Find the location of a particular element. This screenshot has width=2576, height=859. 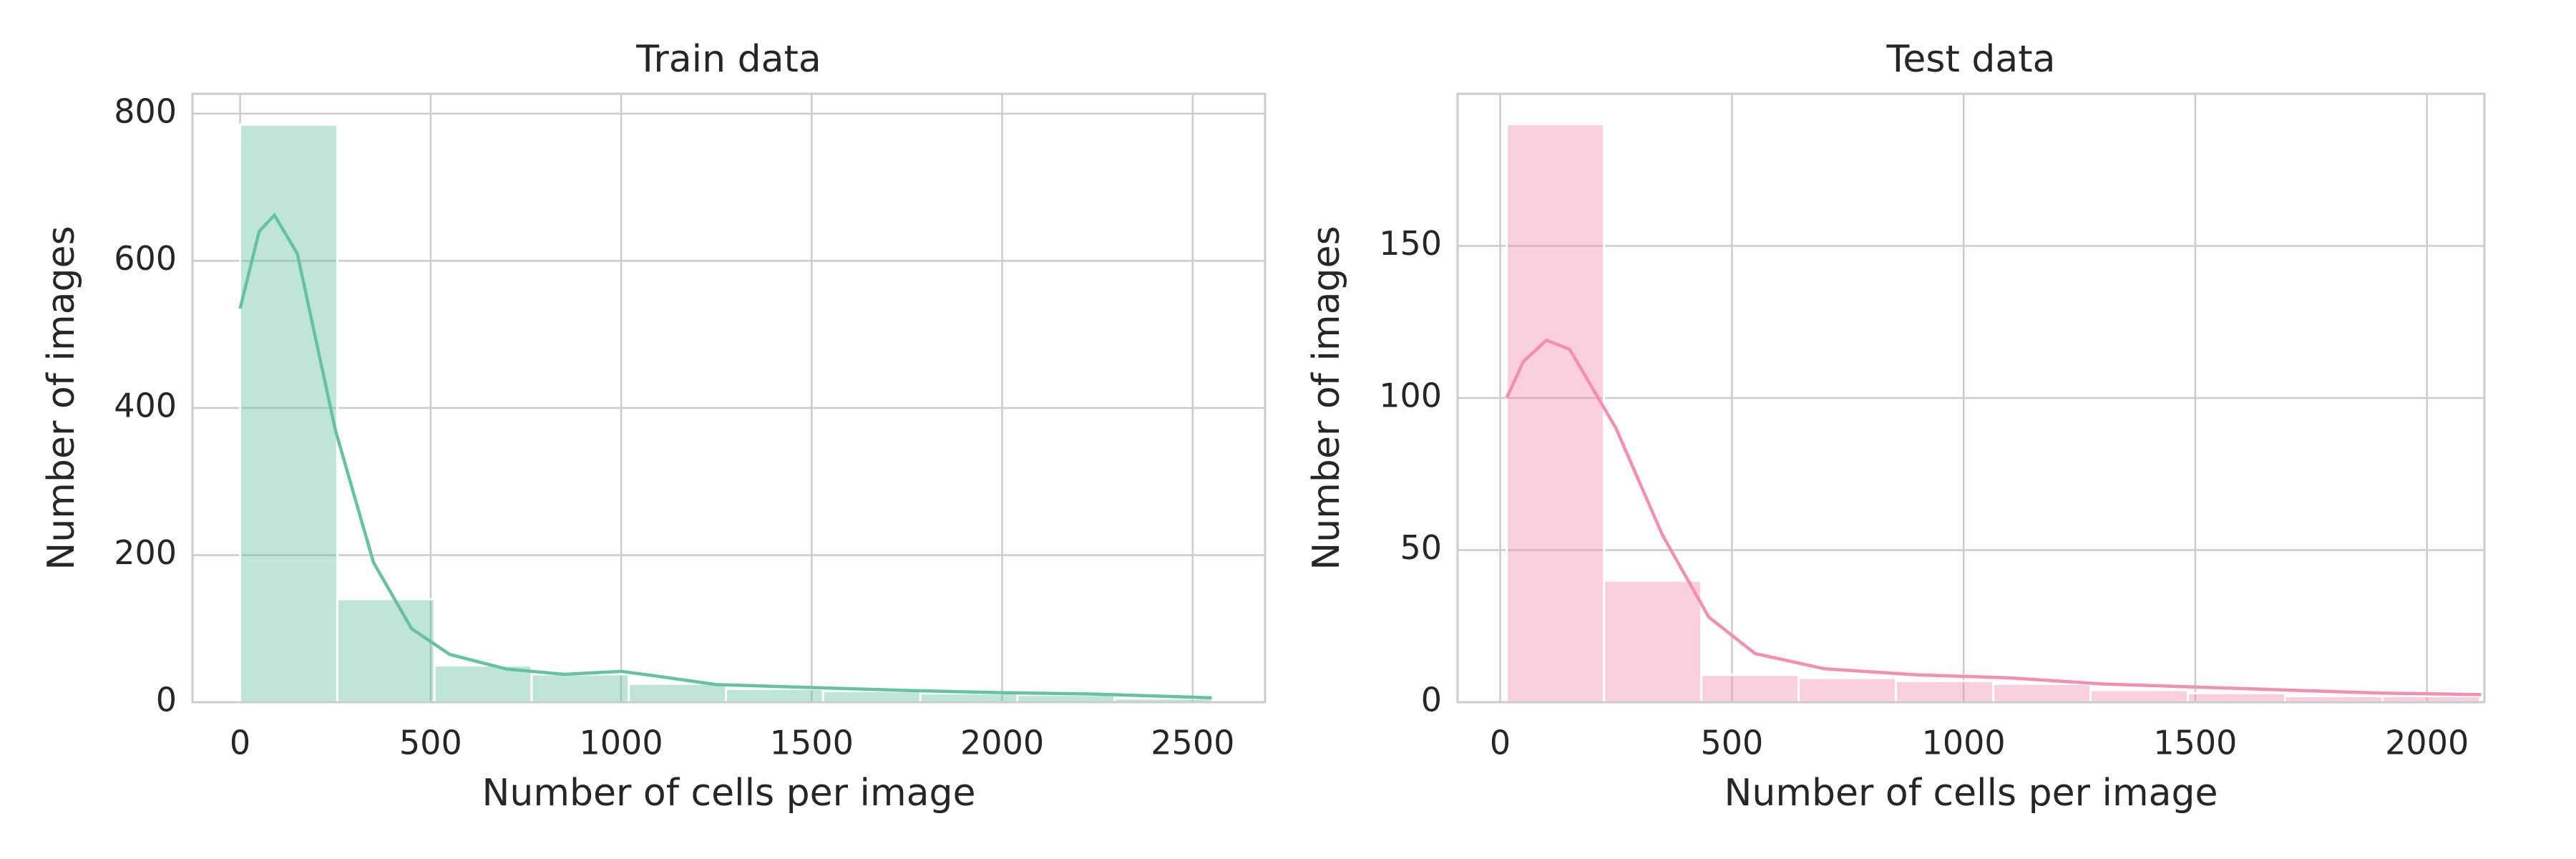

y-tick-label: 50 is located at coordinates (1421, 547).